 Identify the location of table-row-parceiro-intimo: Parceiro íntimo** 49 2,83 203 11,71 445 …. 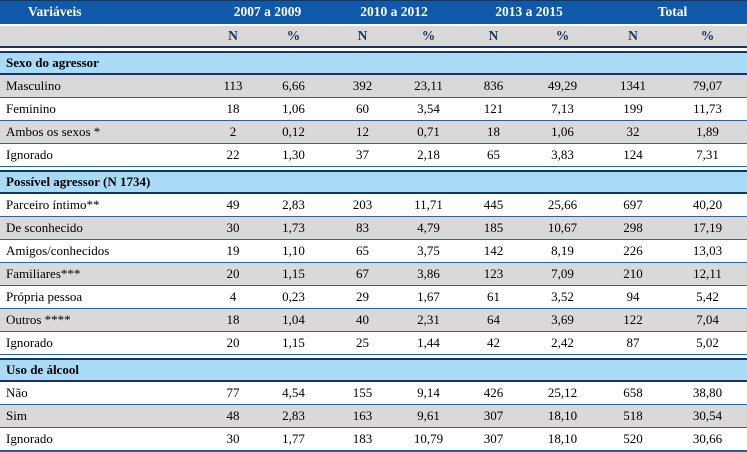
(373, 205).